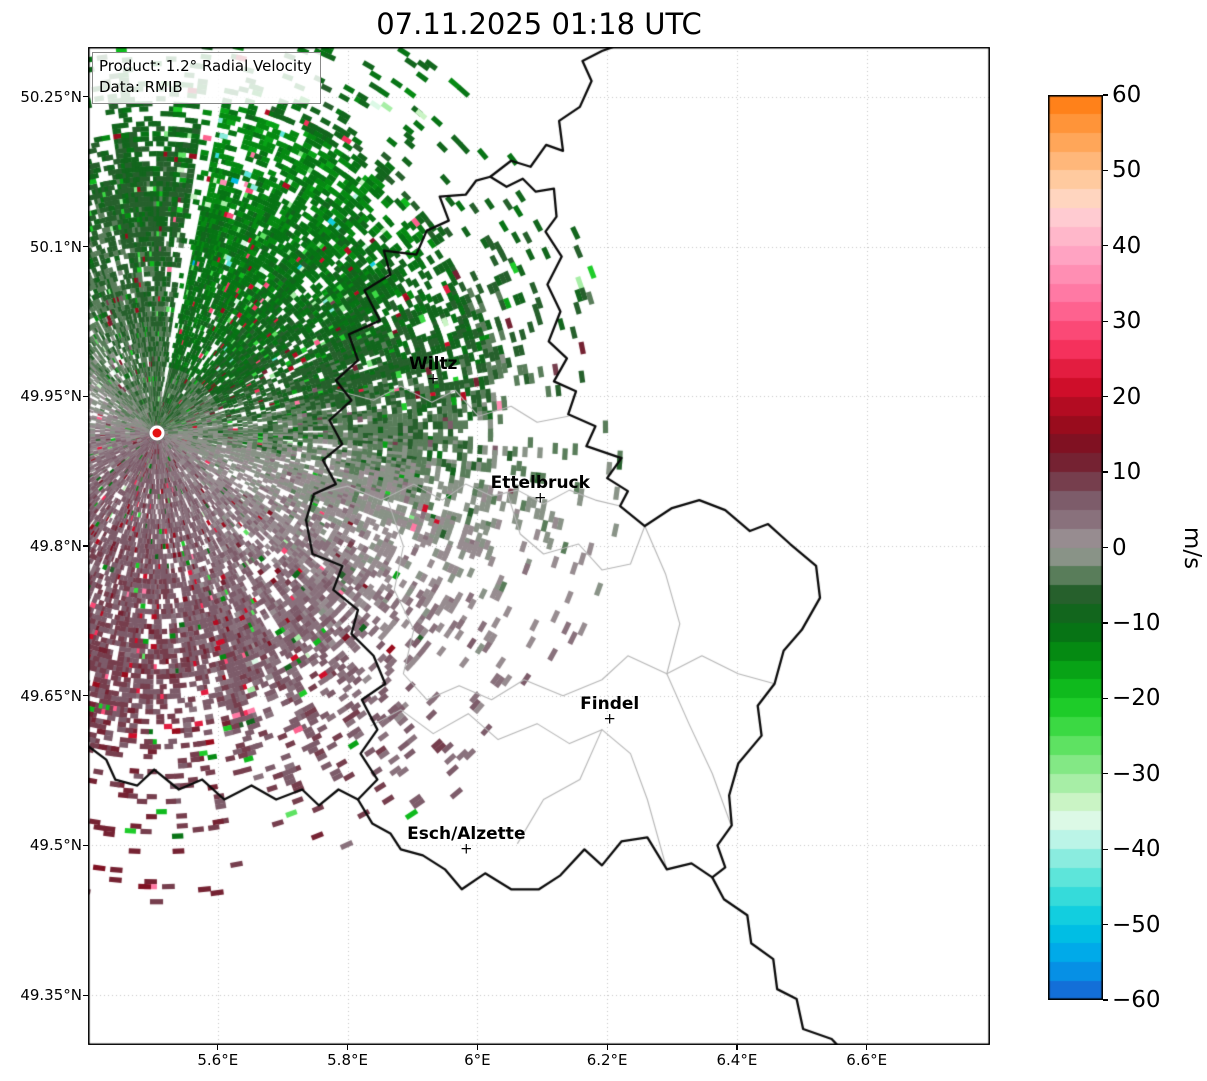 Image resolution: width=1207 pixels, height=1081 pixels. What do you see at coordinates (206, 78) in the screenshot?
I see `product-info-box: Product: 1.2° Radial Velocity Data: RMIB` at bounding box center [206, 78].